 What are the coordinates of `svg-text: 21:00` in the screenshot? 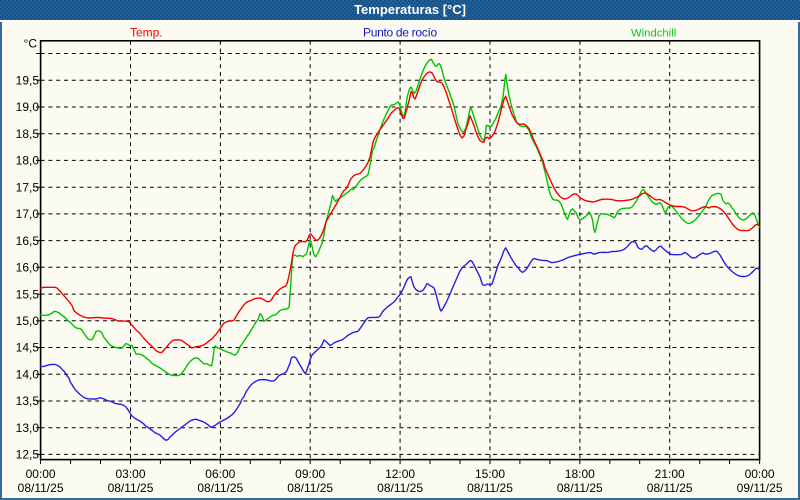 It's located at (670, 474).